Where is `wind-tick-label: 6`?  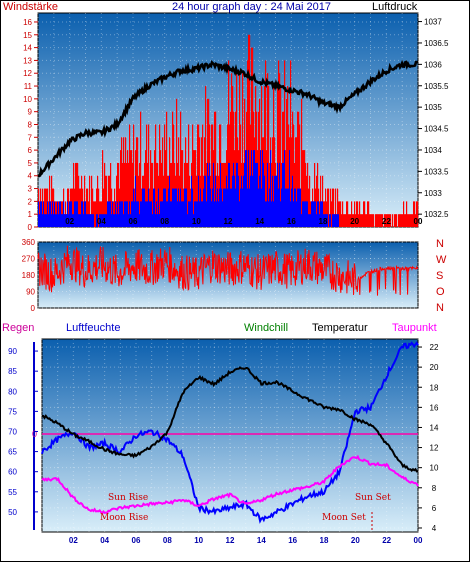
wind-tick-label: 6 is located at coordinates (30, 150).